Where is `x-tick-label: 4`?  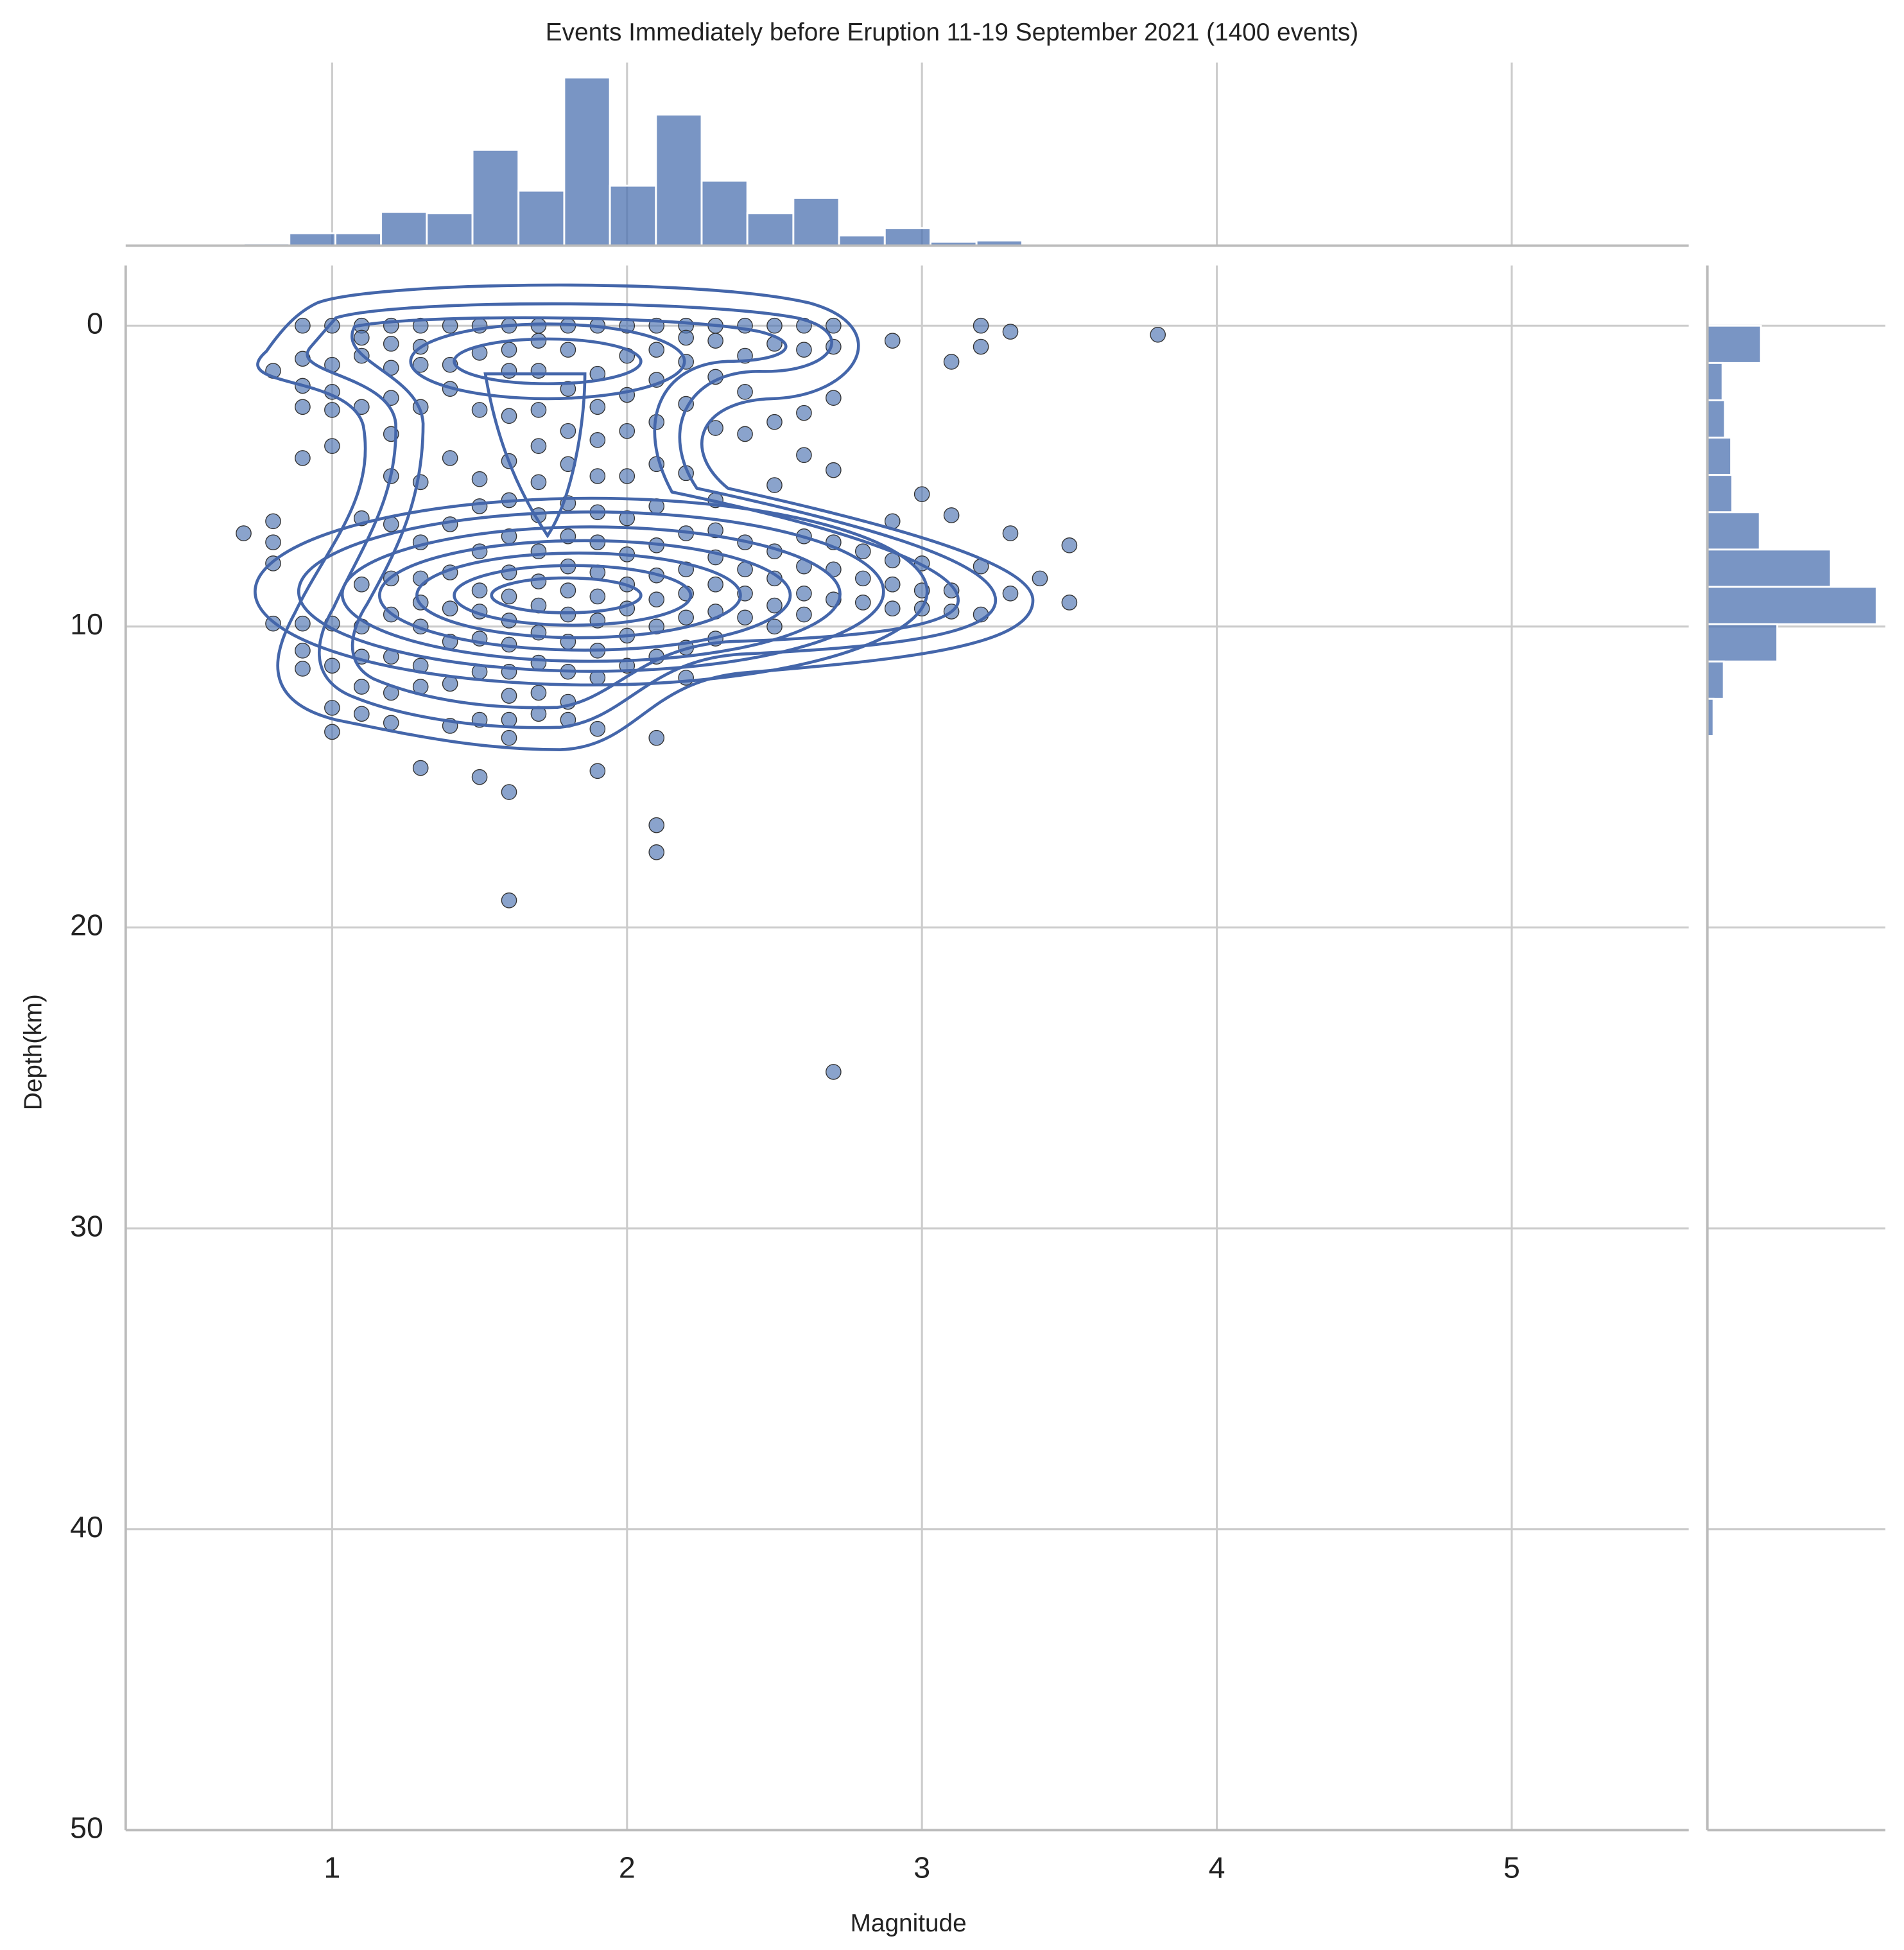
x-tick-label: 4 is located at coordinates (1217, 1868).